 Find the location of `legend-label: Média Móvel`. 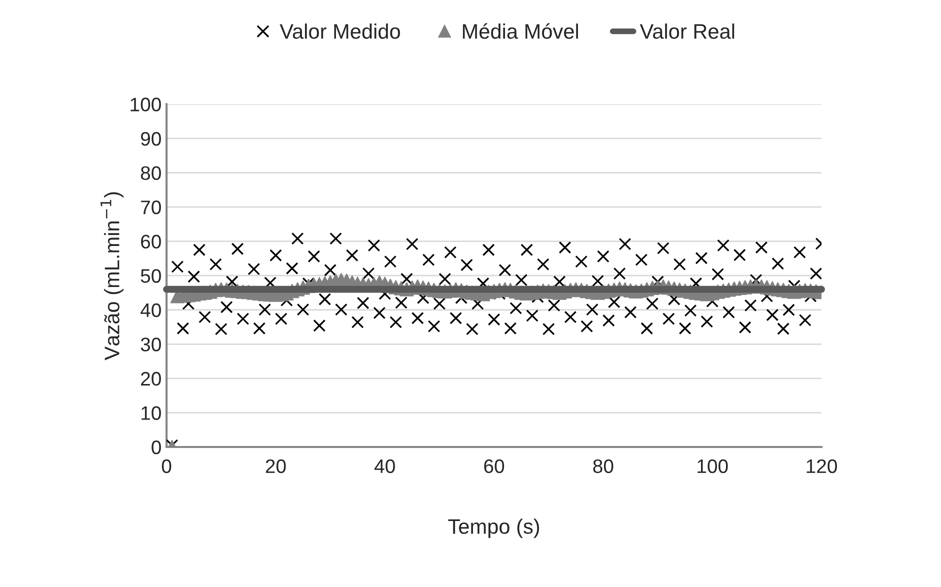

legend-label: Média Móvel is located at coordinates (520, 31).